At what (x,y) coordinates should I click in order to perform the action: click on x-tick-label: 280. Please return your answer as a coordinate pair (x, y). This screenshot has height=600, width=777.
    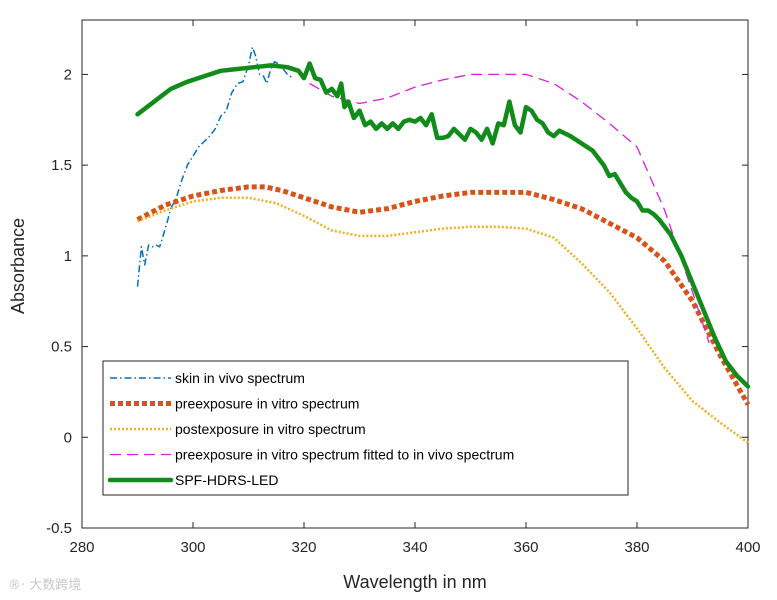
    Looking at the image, I should click on (81, 547).